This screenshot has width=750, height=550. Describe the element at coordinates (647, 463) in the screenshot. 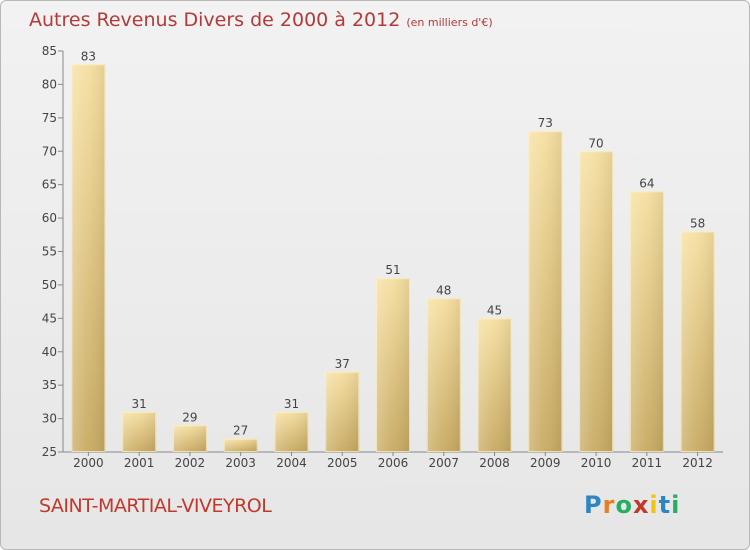

I see `x-tick-label: 2011` at that location.